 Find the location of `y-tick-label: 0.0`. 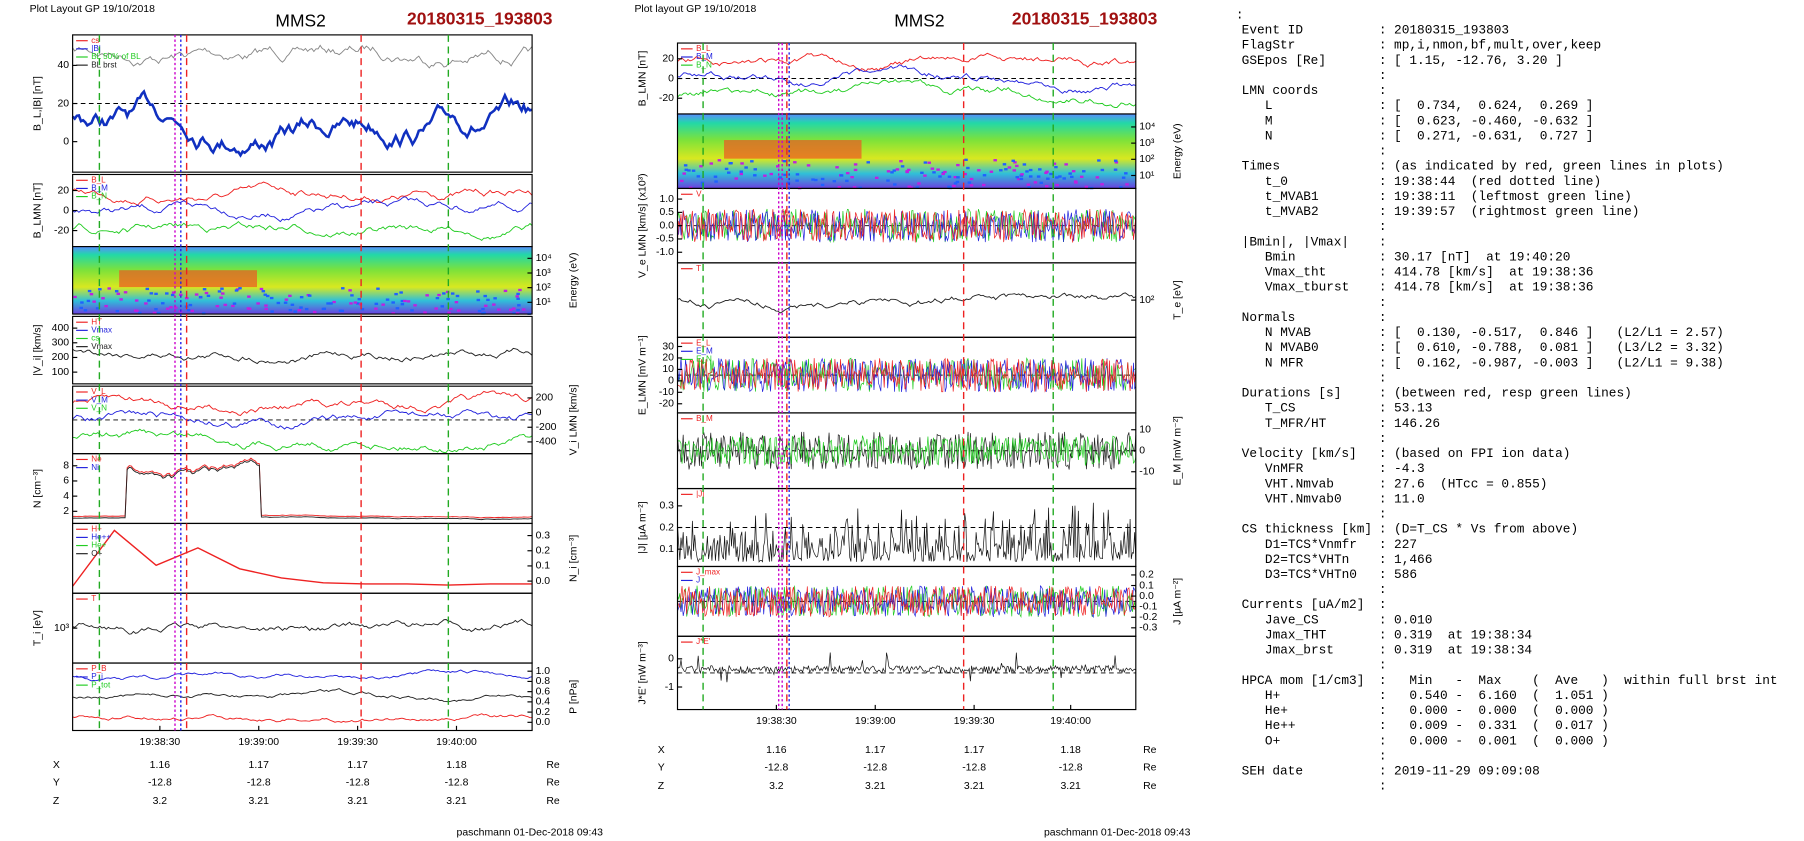

y-tick-label: 0.0 is located at coordinates (543, 722).